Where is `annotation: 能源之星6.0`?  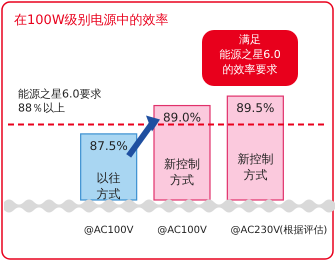 annotation: 能源之星6.0 is located at coordinates (250, 54).